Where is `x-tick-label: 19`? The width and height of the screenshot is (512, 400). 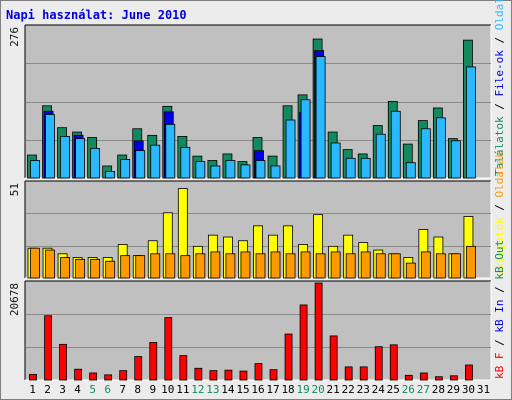 x-tick-label: 19 is located at coordinates (302, 389).